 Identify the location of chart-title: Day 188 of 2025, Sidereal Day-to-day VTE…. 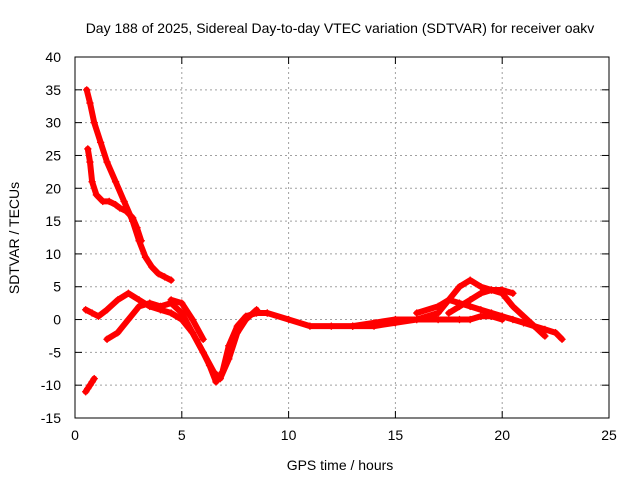
(340, 28).